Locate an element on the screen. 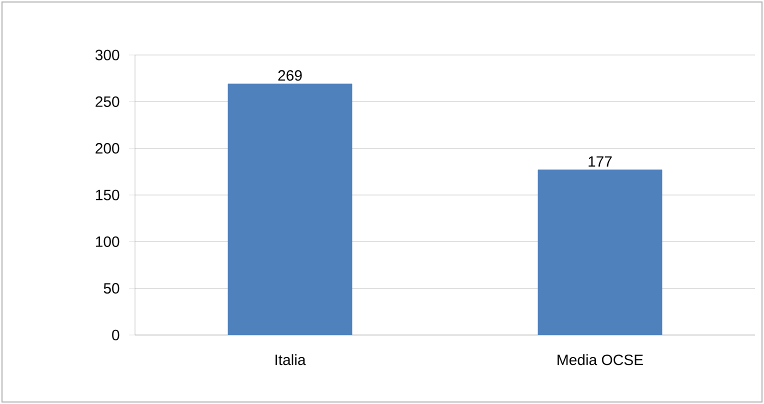  y-tick-label: 300 is located at coordinates (107, 55).